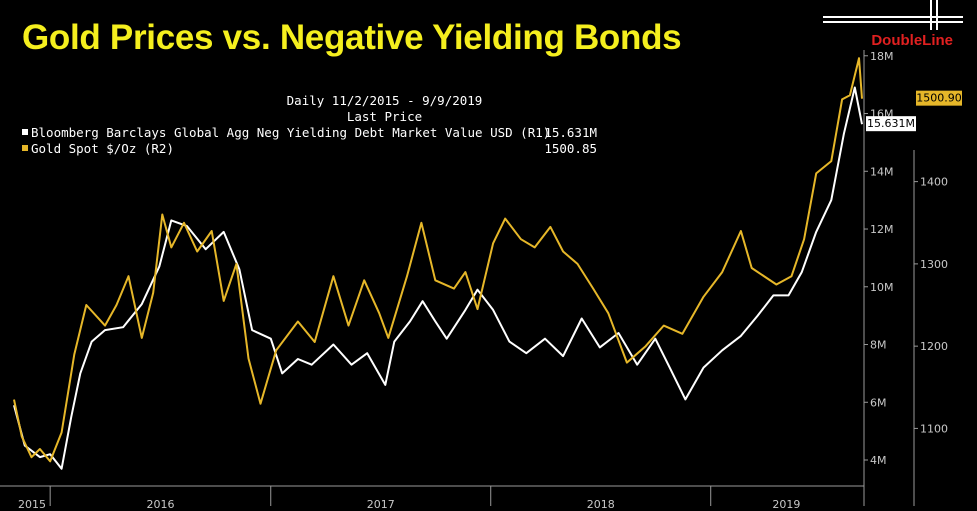 The width and height of the screenshot is (977, 511). Describe the element at coordinates (601, 504) in the screenshot. I see `x-tick-label: 2018` at that location.